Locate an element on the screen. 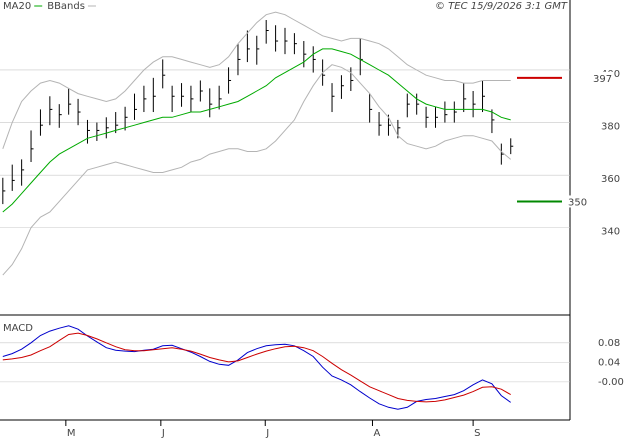 Image resolution: width=627 pixels, height=440 pixels. y-tick-label: 340 is located at coordinates (610, 232).